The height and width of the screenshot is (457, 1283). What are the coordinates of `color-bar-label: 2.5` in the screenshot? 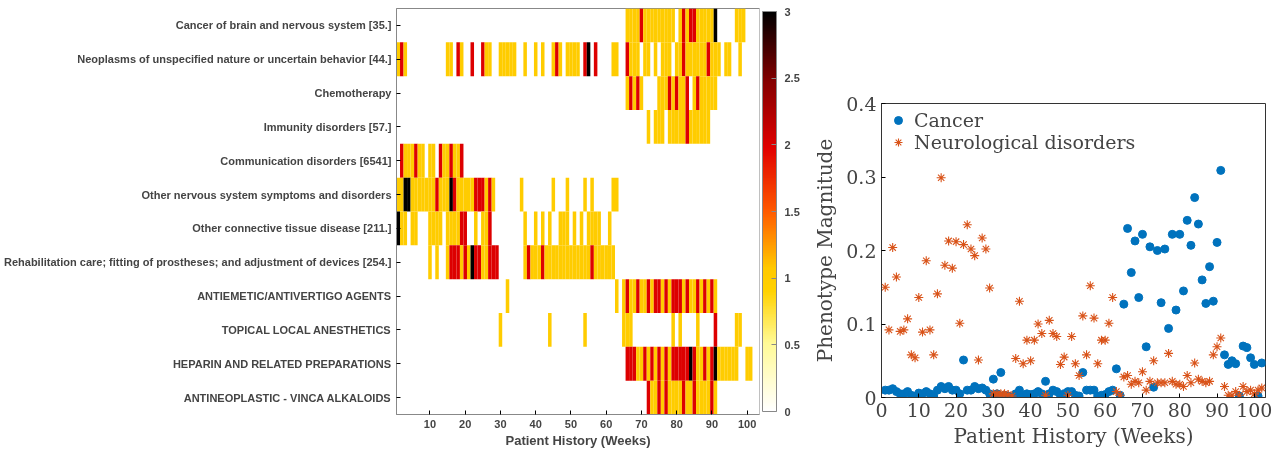 It's located at (792, 78).